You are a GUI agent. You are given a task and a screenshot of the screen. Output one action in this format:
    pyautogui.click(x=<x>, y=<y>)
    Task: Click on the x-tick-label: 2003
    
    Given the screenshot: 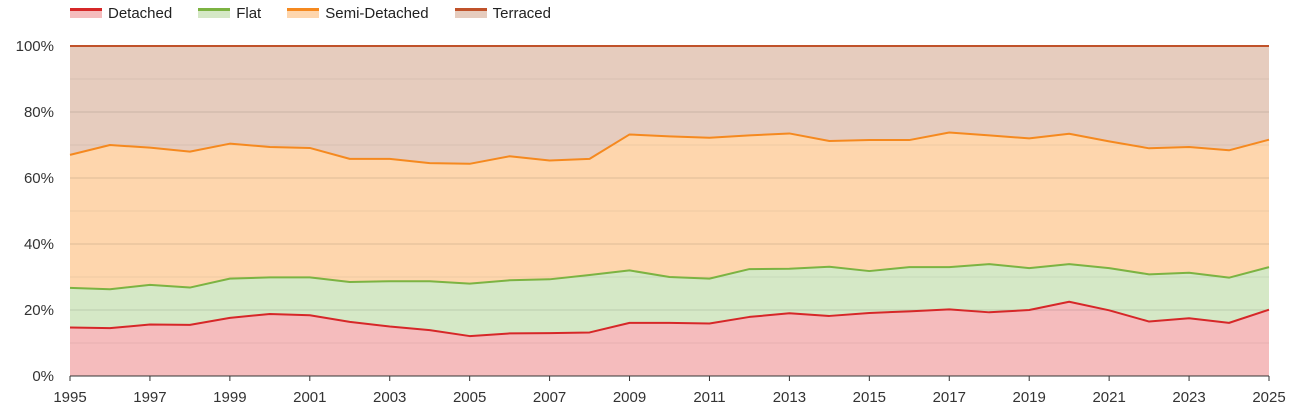 What is the action you would take?
    pyautogui.click(x=389, y=397)
    